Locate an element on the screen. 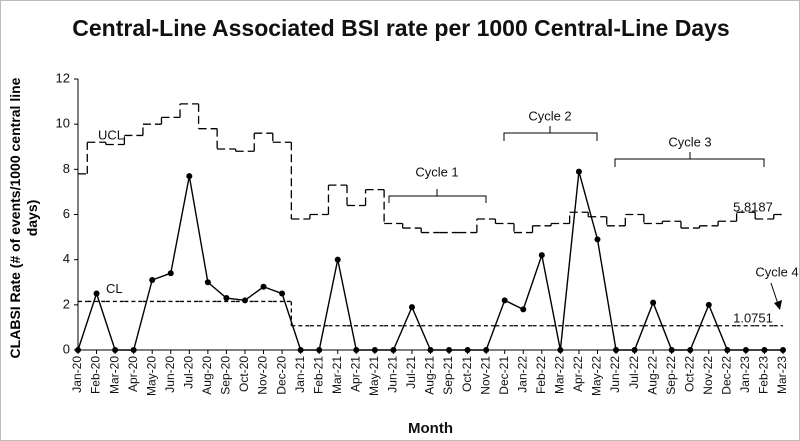 This screenshot has height=441, width=800. annotation: Cycle 1 is located at coordinates (436, 171).